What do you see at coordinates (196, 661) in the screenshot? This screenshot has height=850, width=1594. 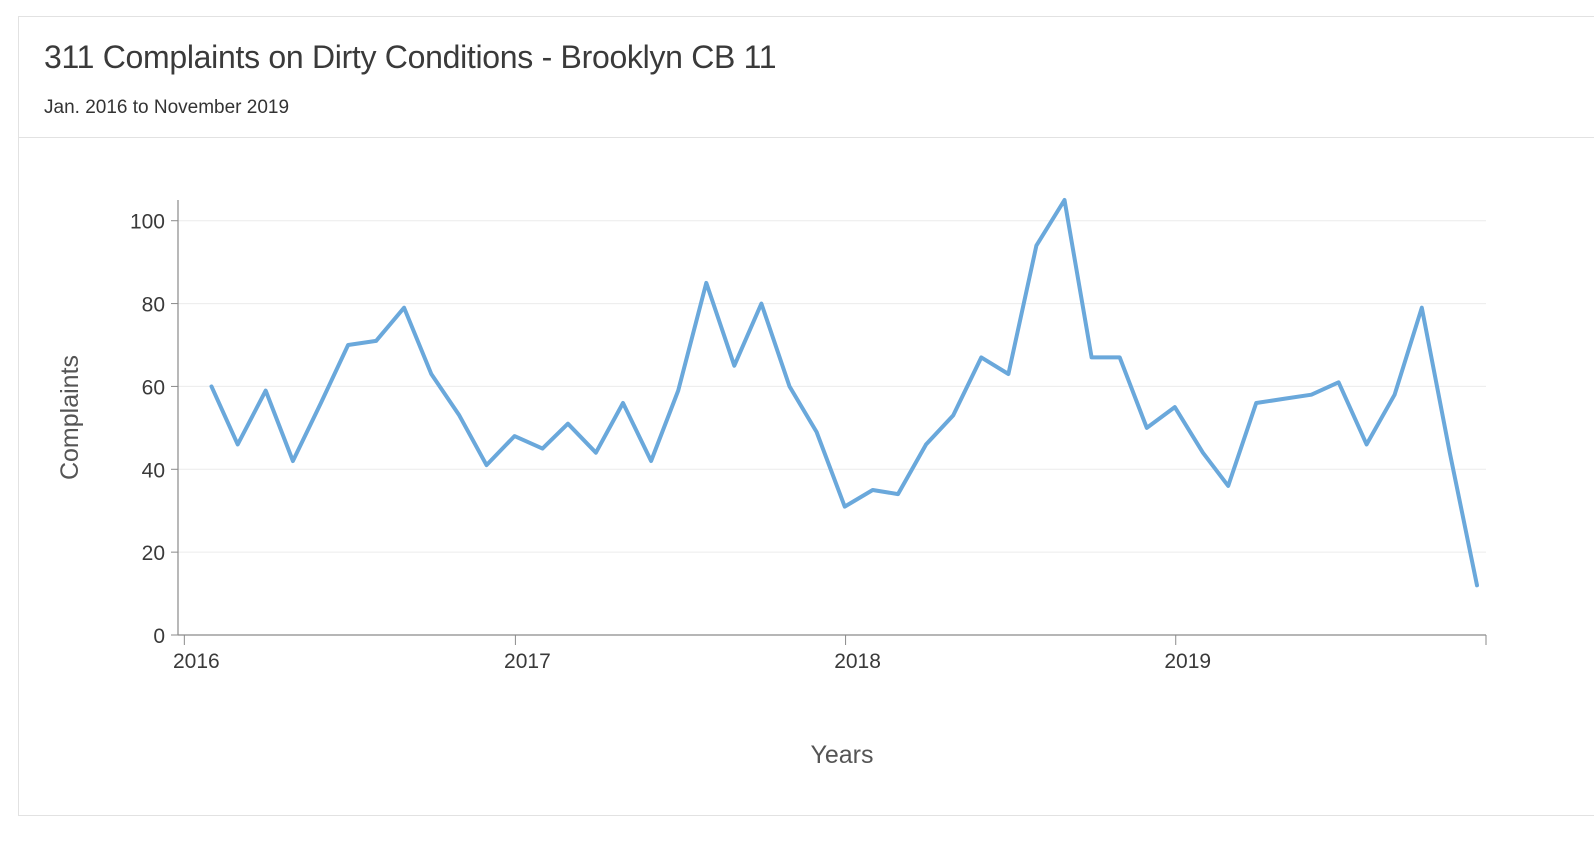 I see `x-tick-label-2016: 2016` at bounding box center [196, 661].